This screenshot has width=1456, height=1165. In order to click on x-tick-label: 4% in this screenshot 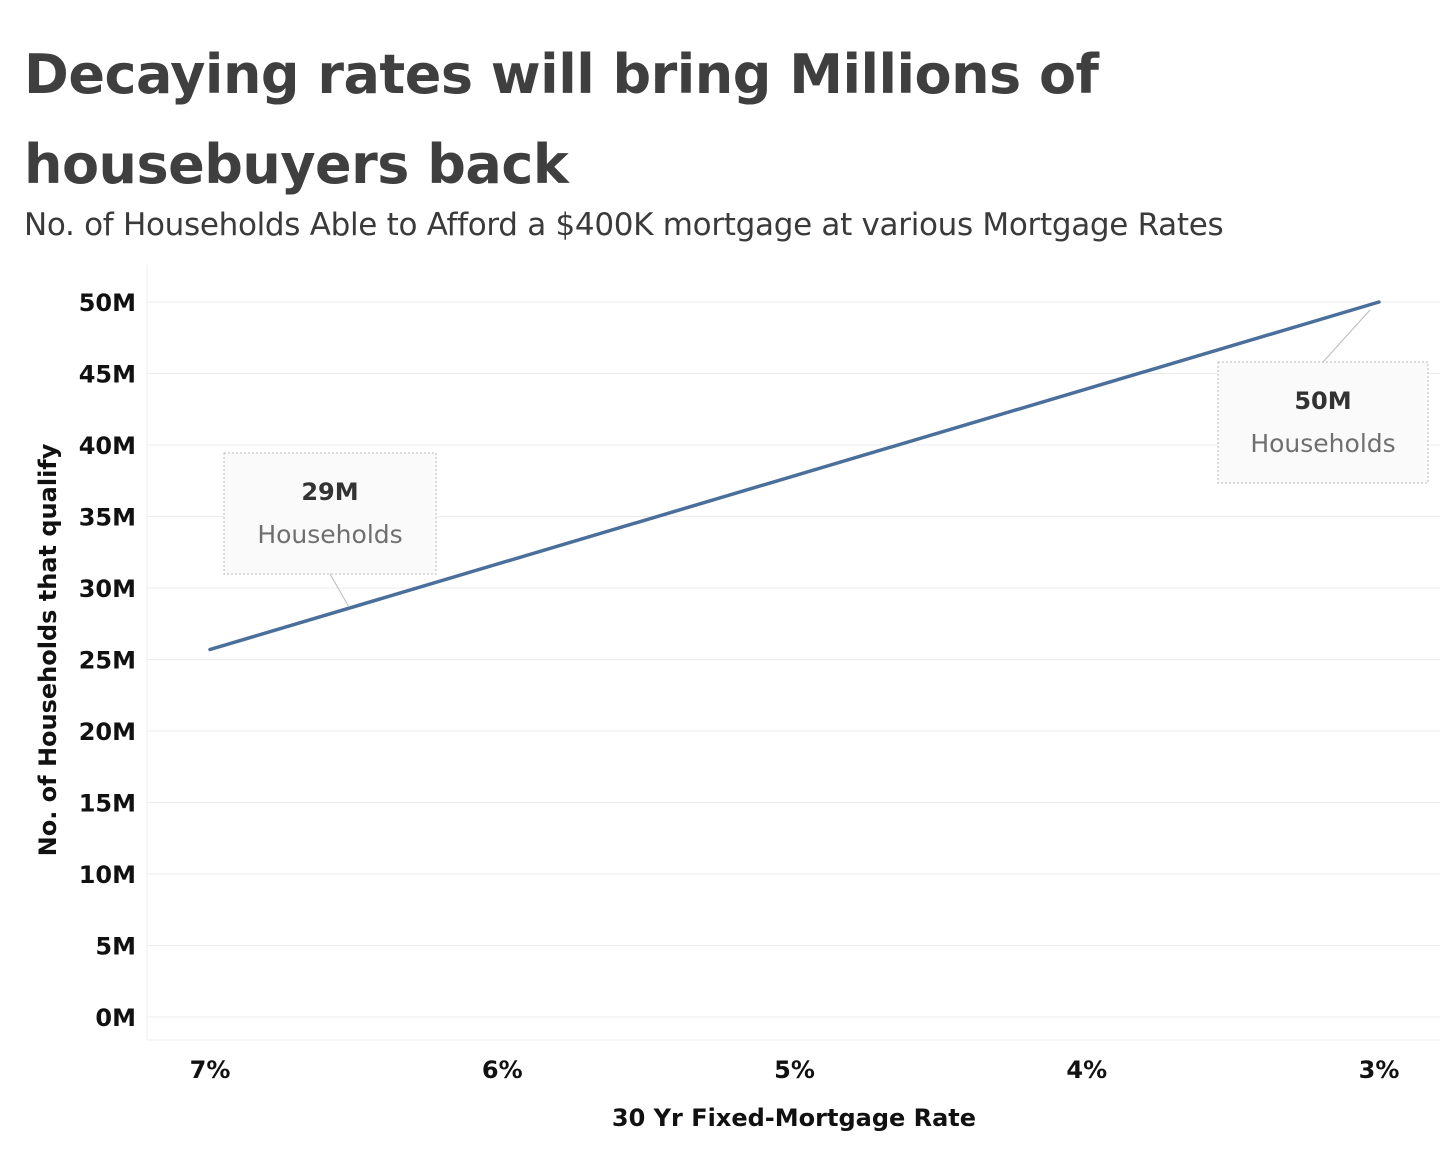, I will do `click(1086, 1070)`.